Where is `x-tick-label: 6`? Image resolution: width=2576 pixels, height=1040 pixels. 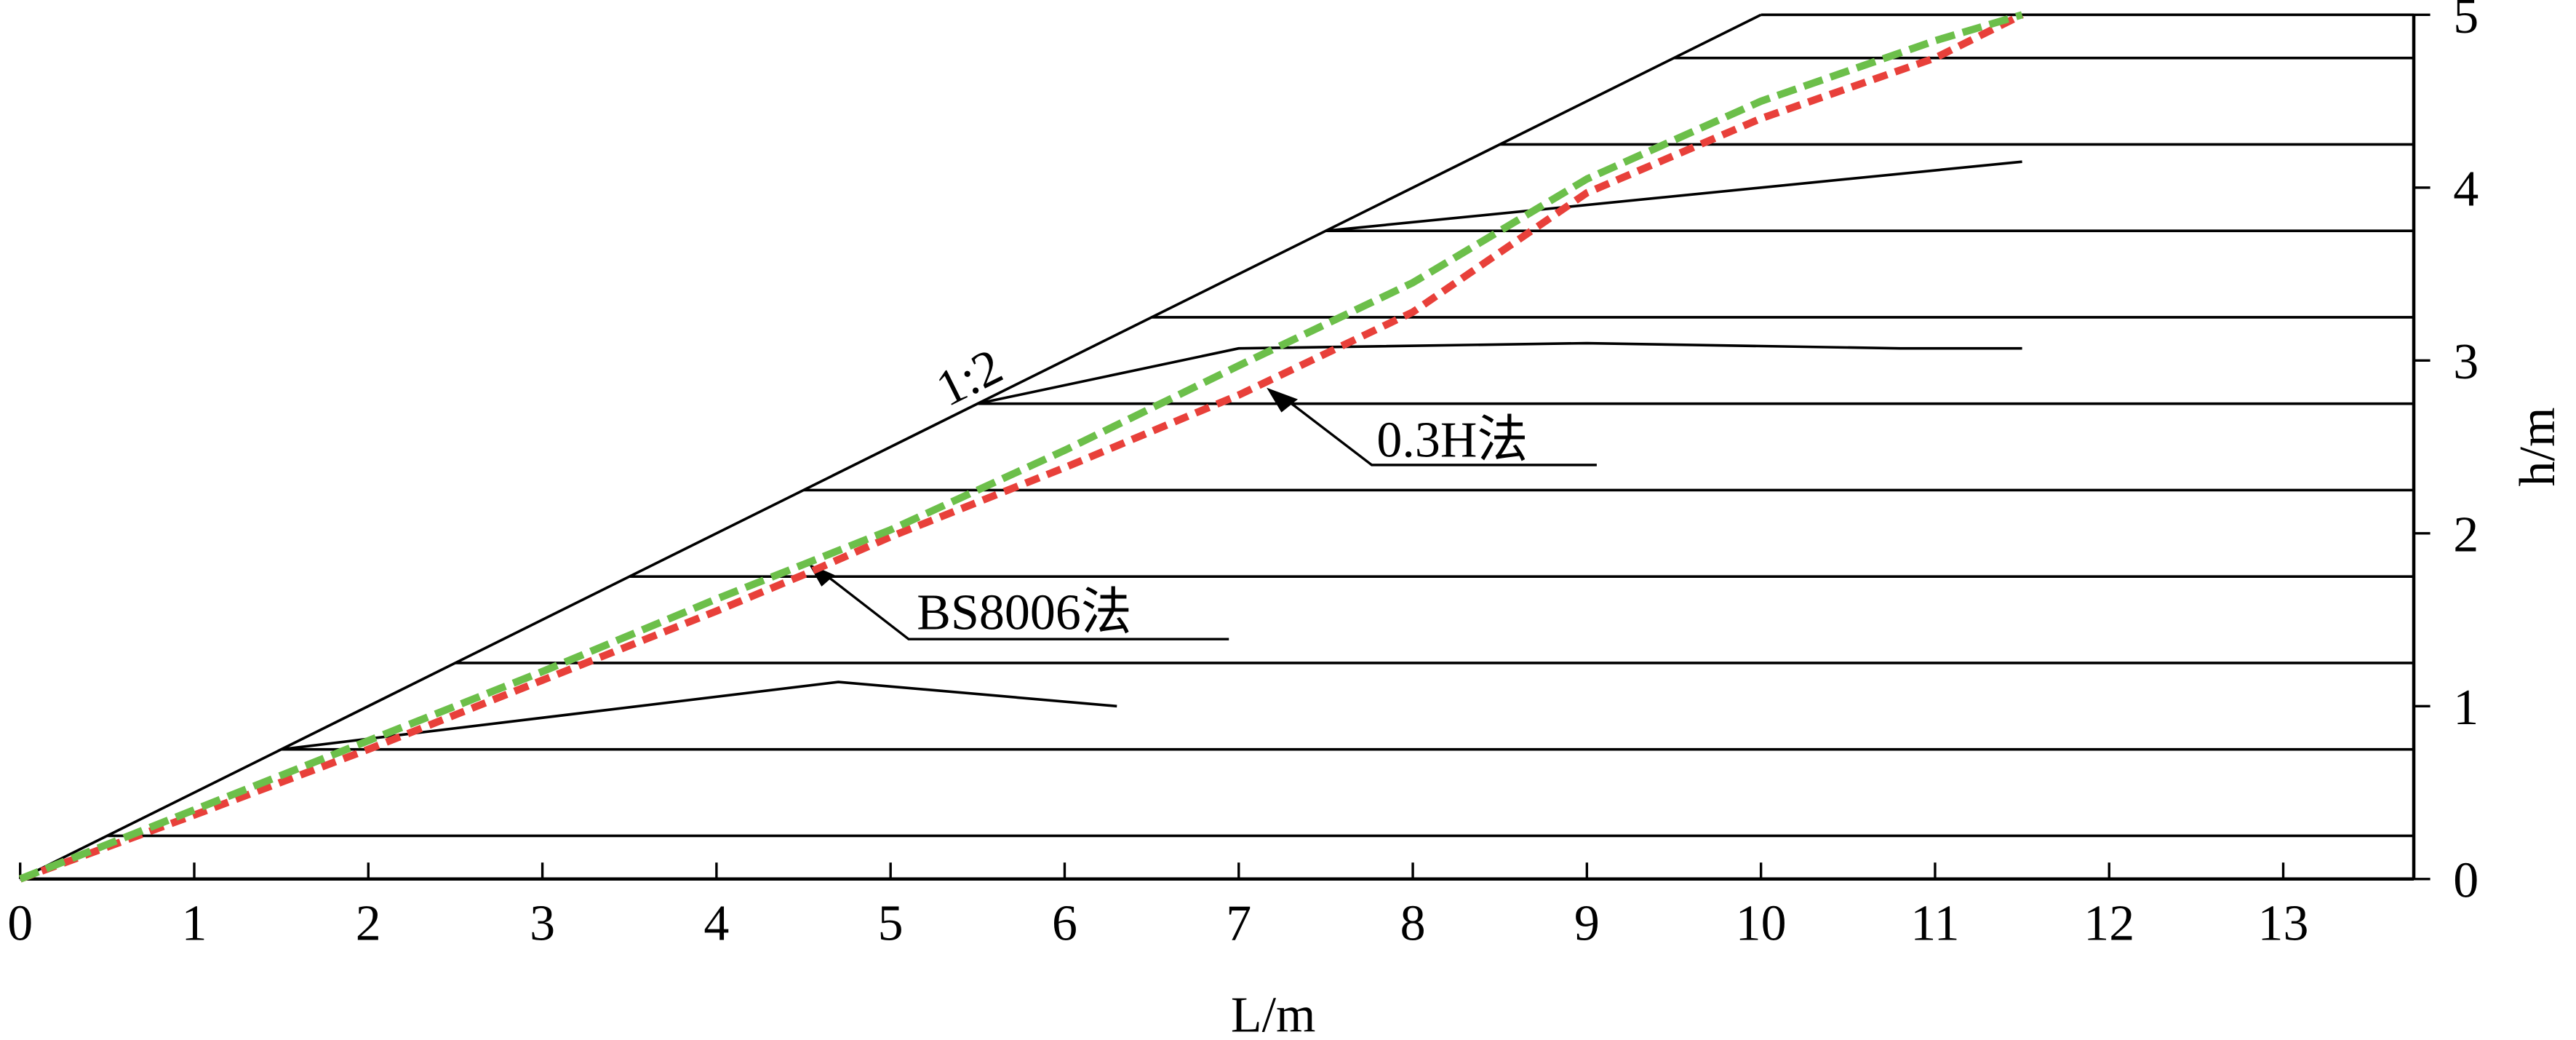
x-tick-label: 6 is located at coordinates (1064, 923).